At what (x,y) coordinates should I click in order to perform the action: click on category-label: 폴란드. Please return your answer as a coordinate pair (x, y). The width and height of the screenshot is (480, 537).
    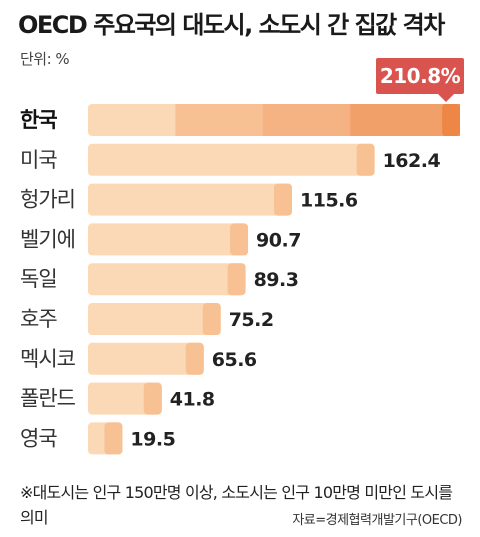
    Looking at the image, I should click on (48, 399).